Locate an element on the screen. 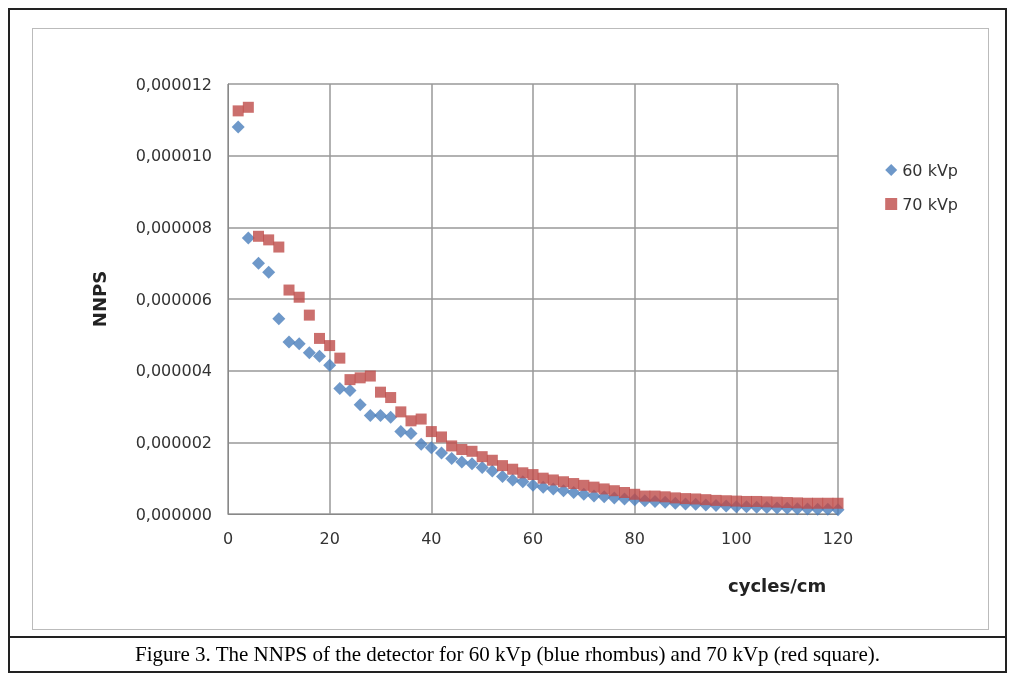 The image size is (1011, 690). caption: Figure 3. The NNPS of the detector for 60 kVp (blue rhombus) and 70 kVp (red square). is located at coordinates (507, 653).